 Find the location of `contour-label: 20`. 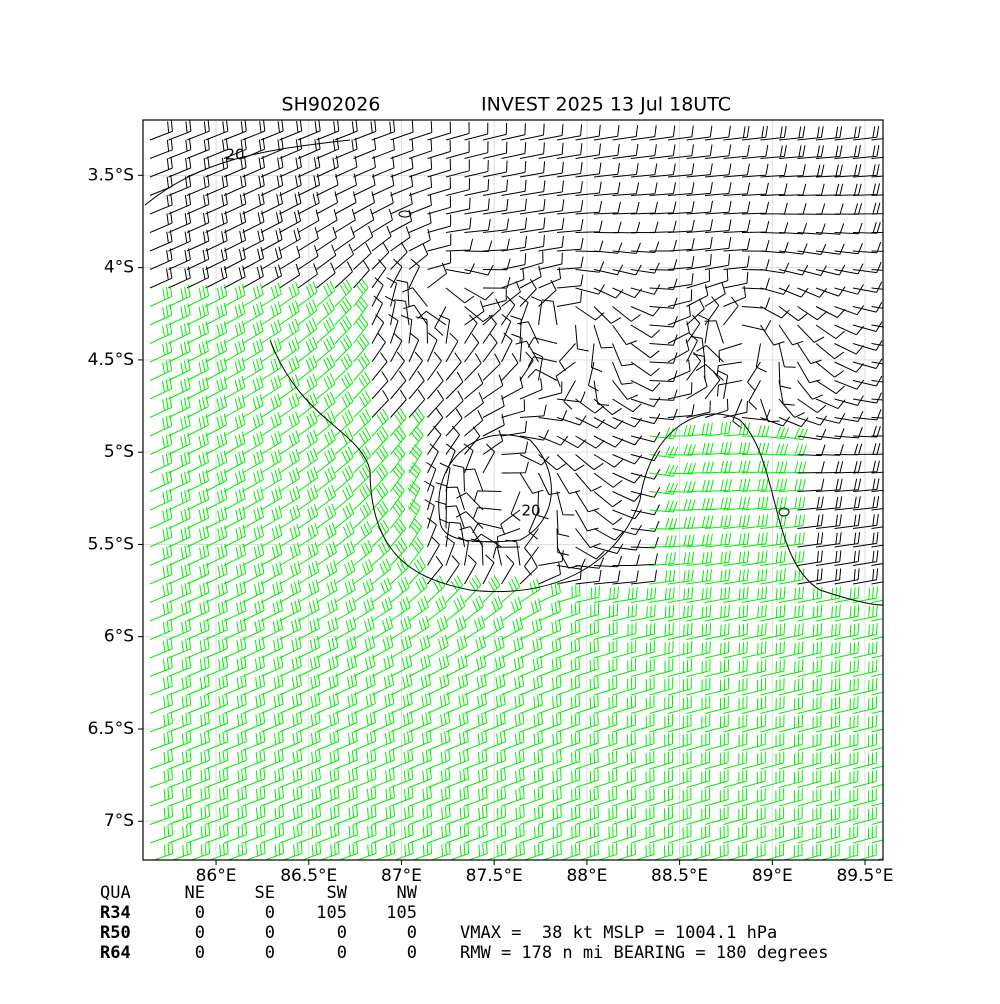

contour-label: 20 is located at coordinates (530, 511).